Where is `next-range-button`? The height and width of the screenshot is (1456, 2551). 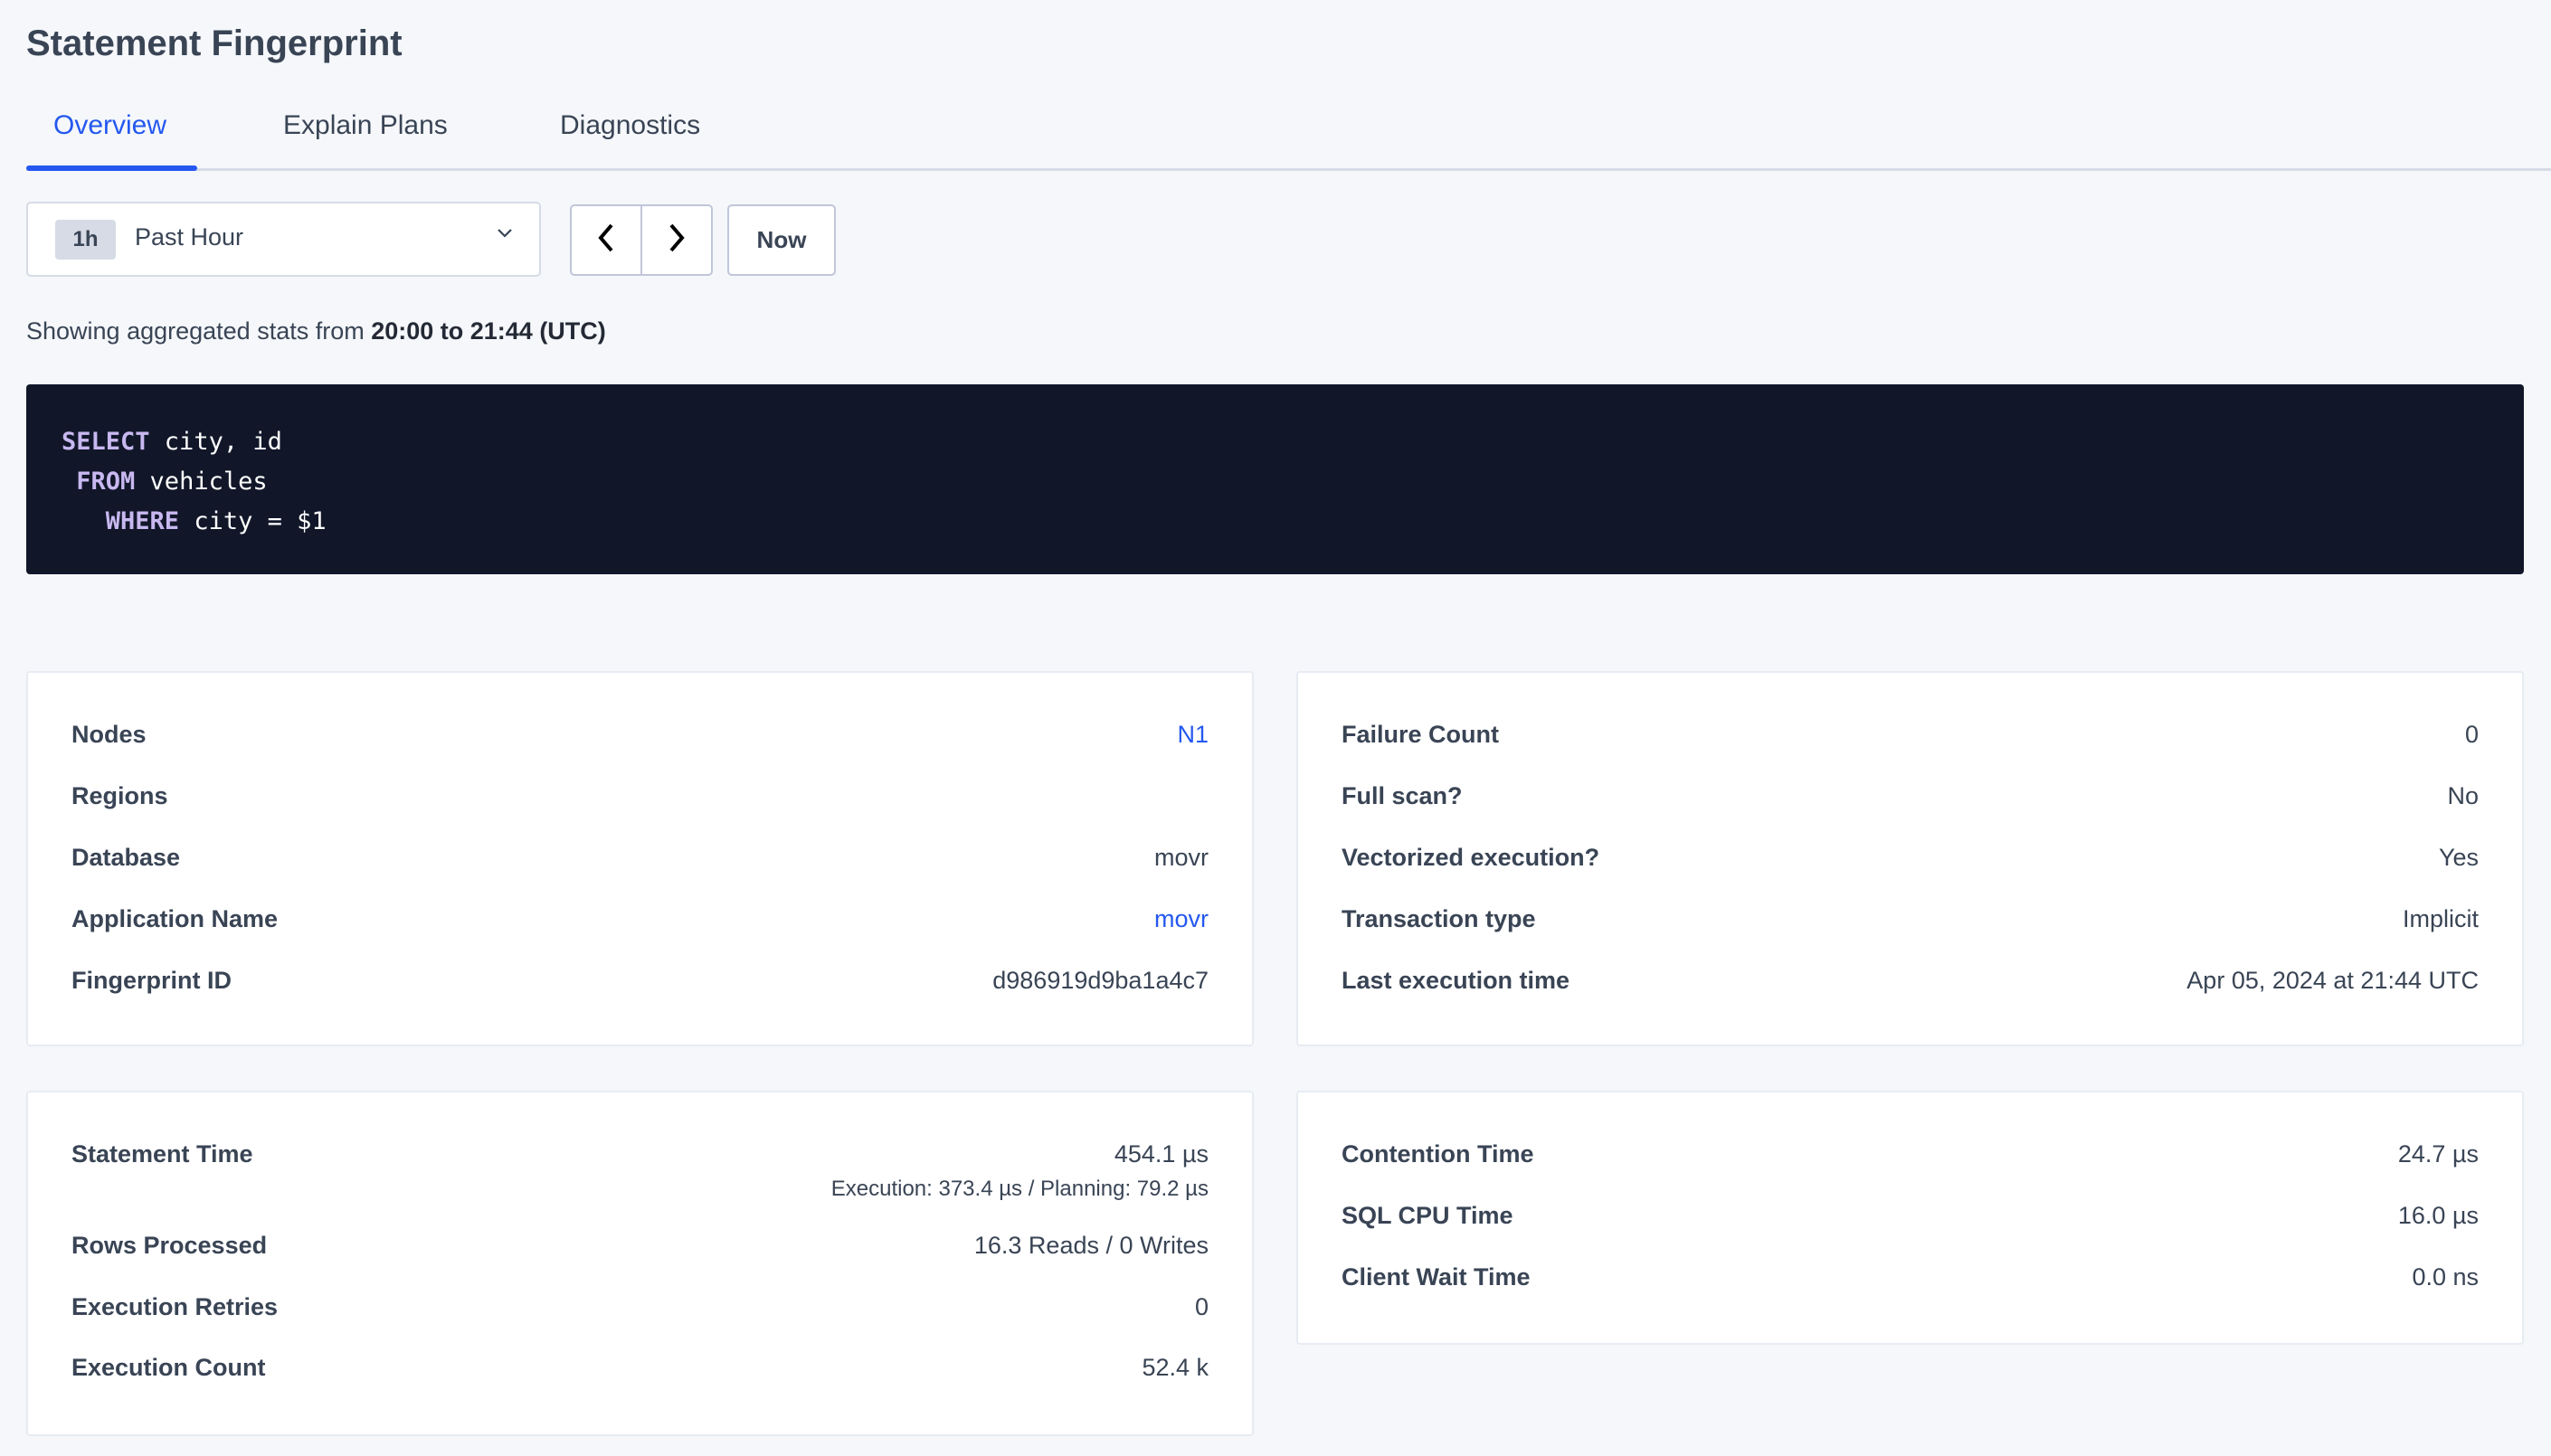 next-range-button is located at coordinates (676, 240).